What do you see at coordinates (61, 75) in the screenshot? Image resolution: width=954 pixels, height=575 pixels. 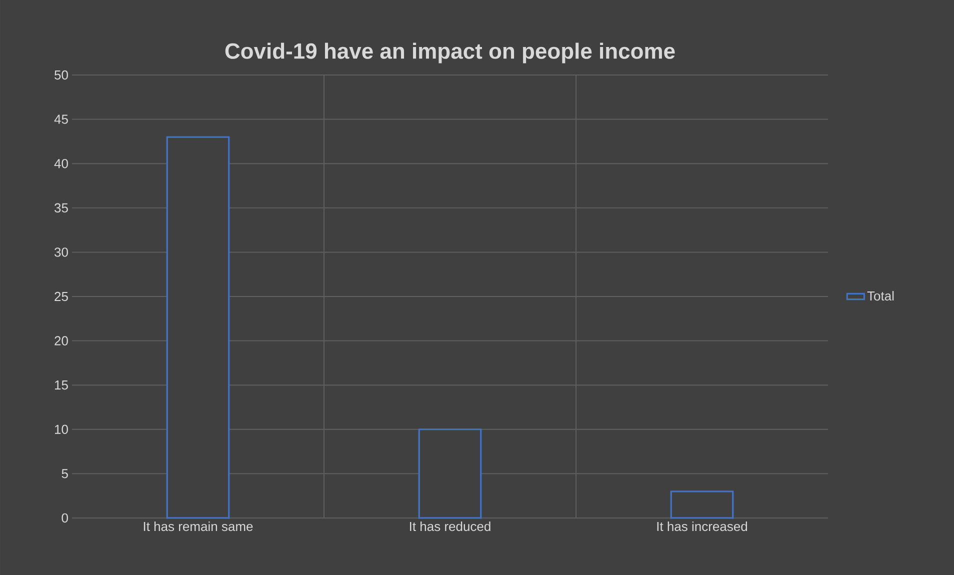 I see `y-tick-label: 50` at bounding box center [61, 75].